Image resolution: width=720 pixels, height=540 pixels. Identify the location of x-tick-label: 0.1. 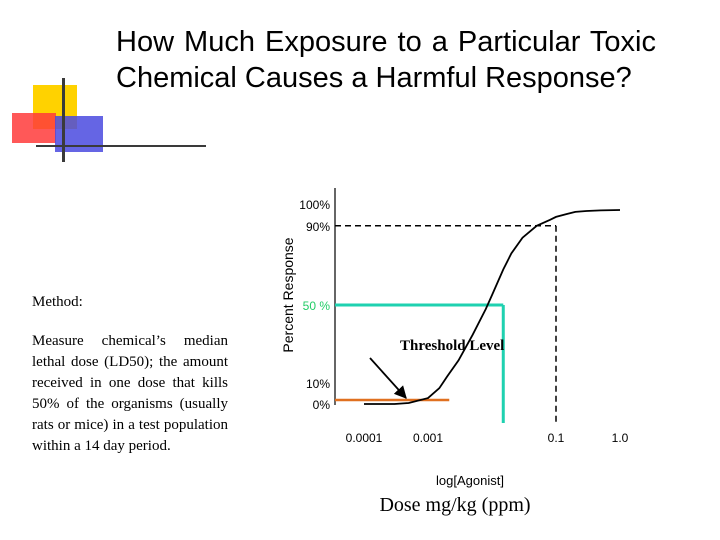
(556, 438).